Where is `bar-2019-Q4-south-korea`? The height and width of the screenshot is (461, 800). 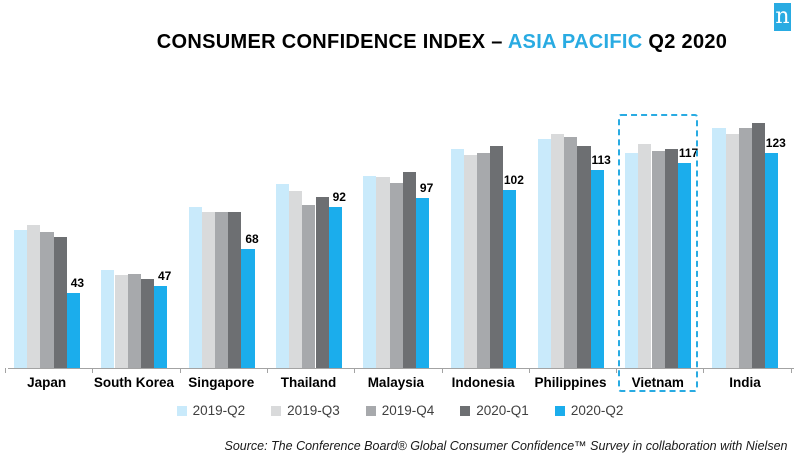 bar-2019-Q4-south-korea is located at coordinates (134, 320).